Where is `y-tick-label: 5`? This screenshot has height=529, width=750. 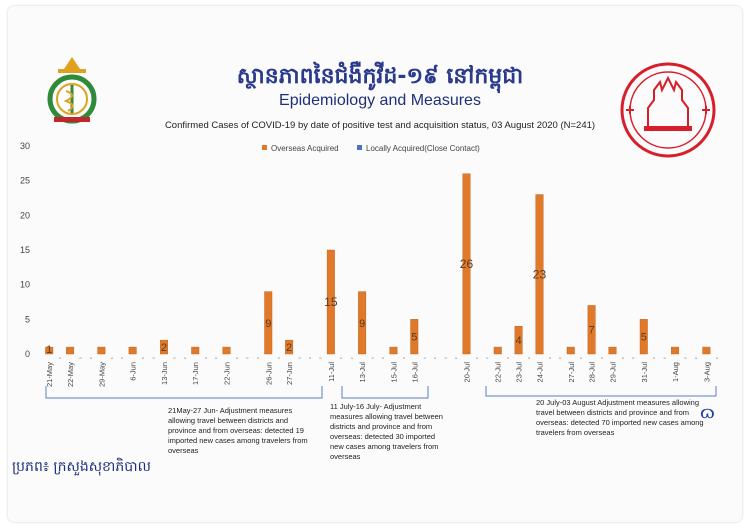 y-tick-label: 5 is located at coordinates (27, 319).